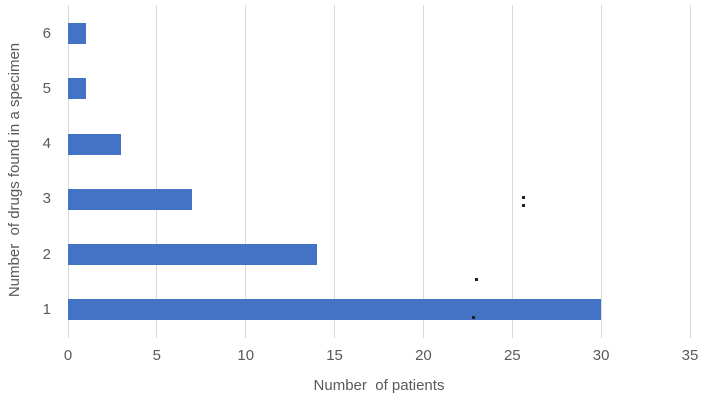 This screenshot has height=408, width=708. I want to click on x-tick-label-0: 0, so click(68, 355).